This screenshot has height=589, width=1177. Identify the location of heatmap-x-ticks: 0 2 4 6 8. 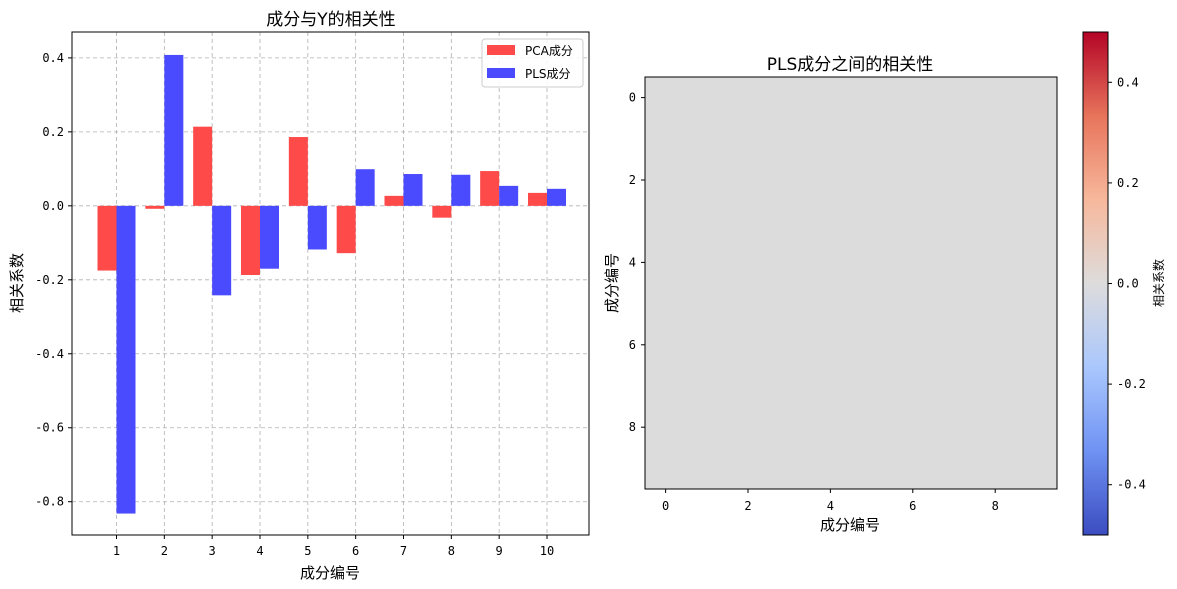
(830, 501).